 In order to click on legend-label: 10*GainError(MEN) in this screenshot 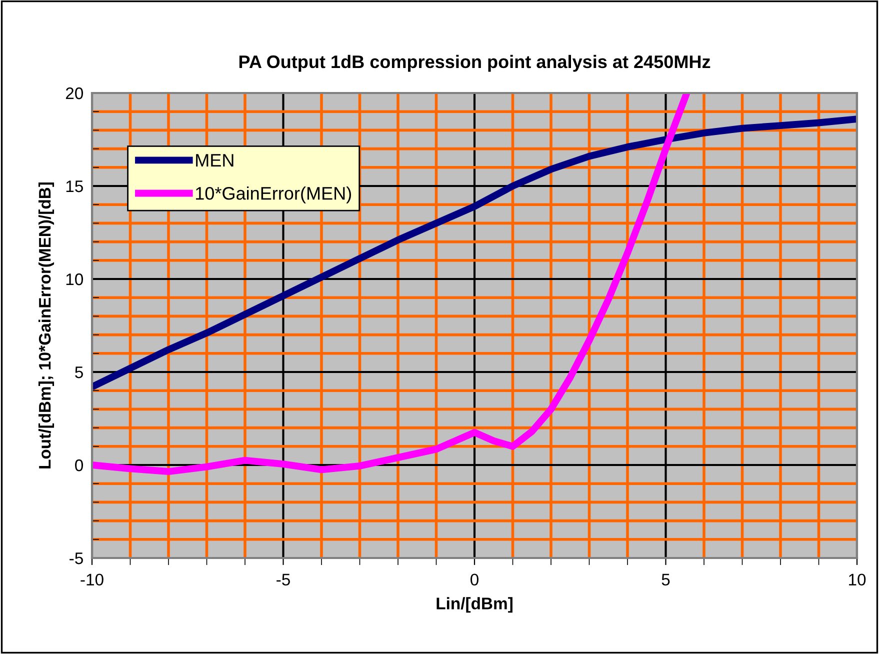, I will do `click(274, 195)`.